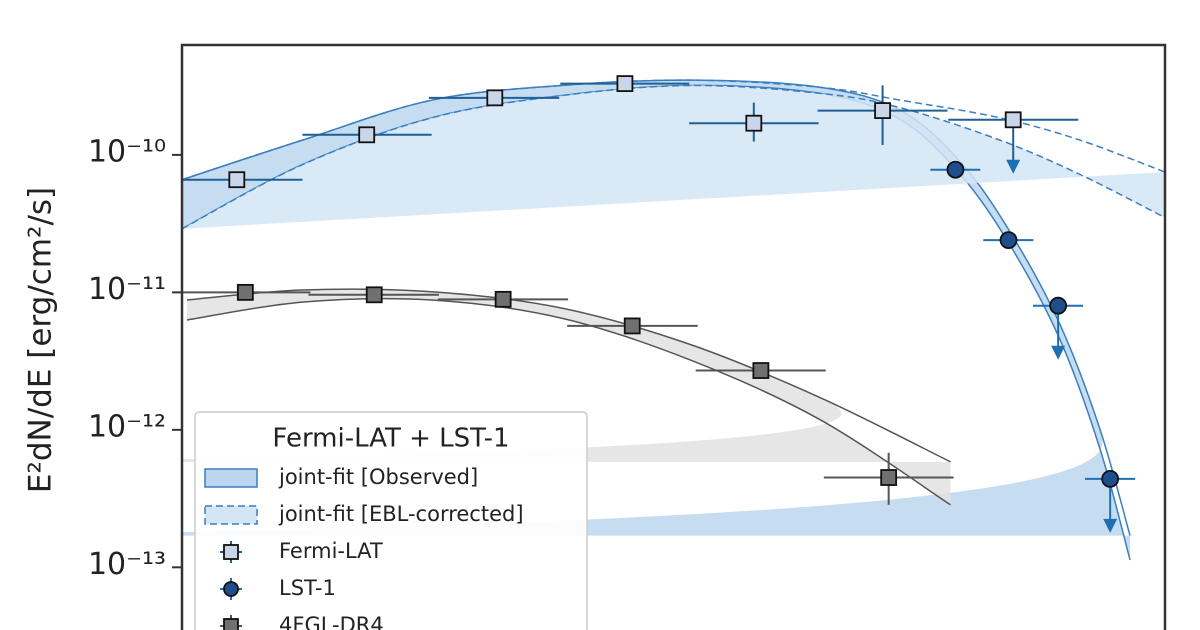 This screenshot has height=630, width=1200. What do you see at coordinates (127, 426) in the screenshot?
I see `y-tick-label: 10⁻¹²` at bounding box center [127, 426].